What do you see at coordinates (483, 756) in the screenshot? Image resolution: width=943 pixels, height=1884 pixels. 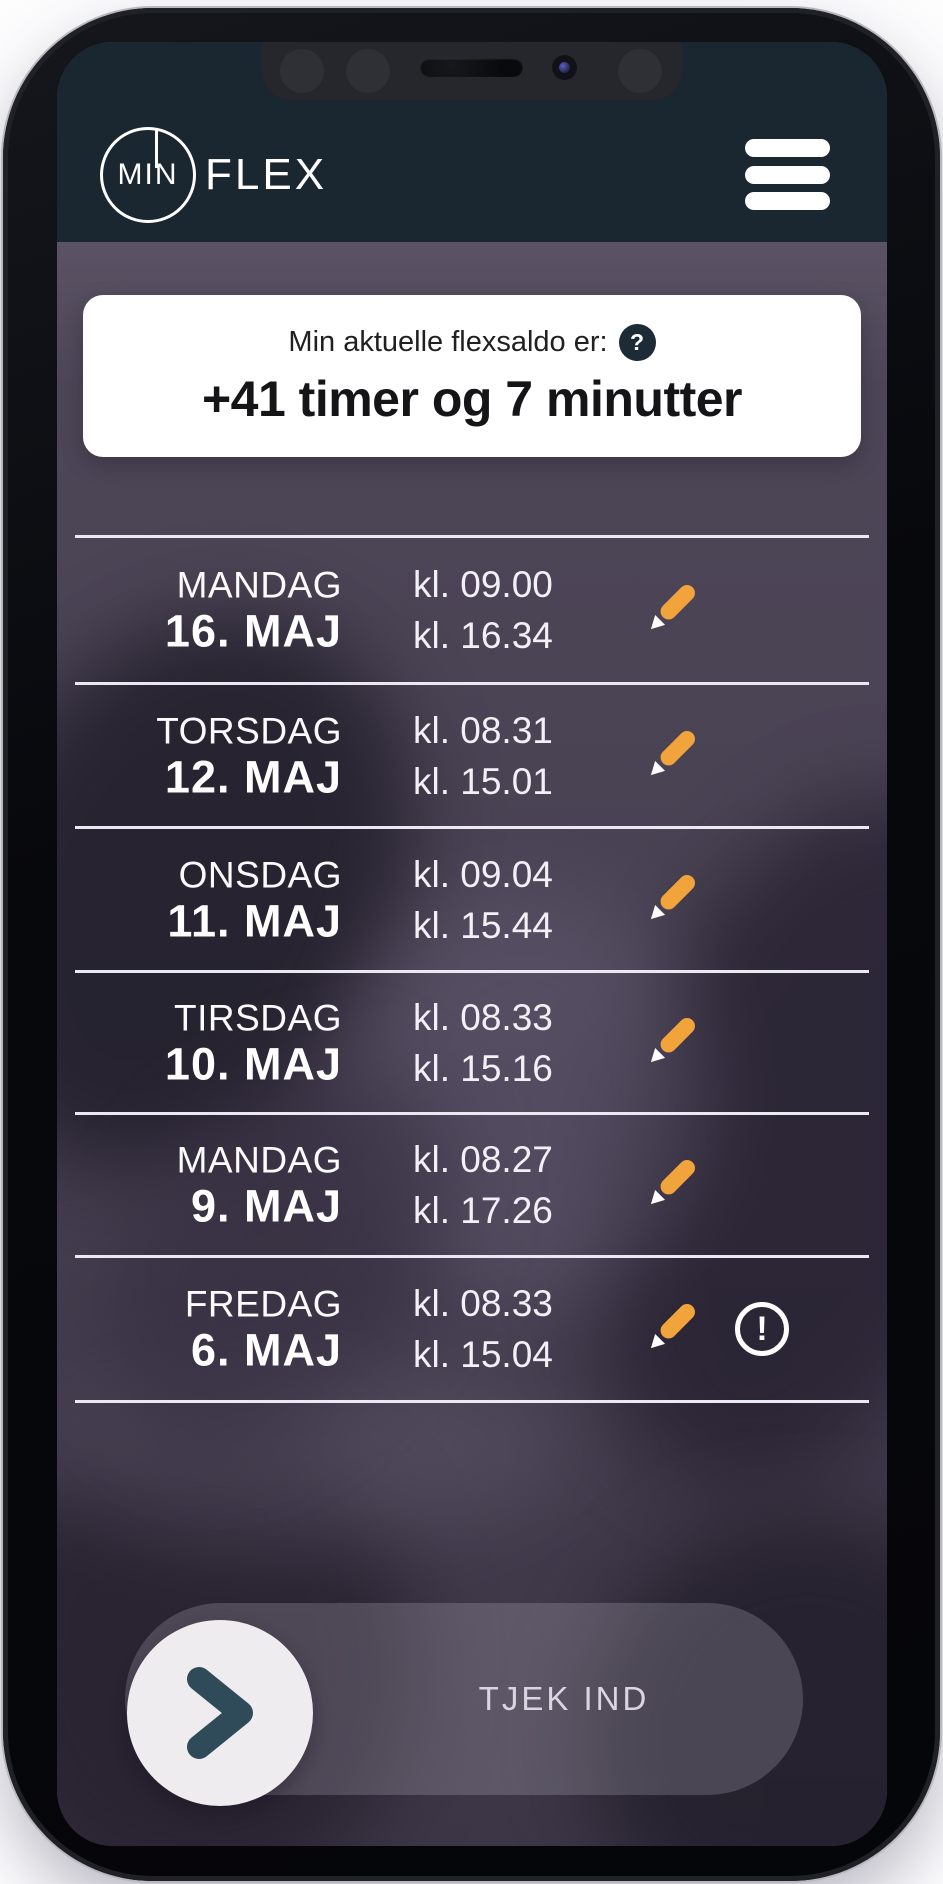 I see `times: kl. 08.31 kl. 15.01` at bounding box center [483, 756].